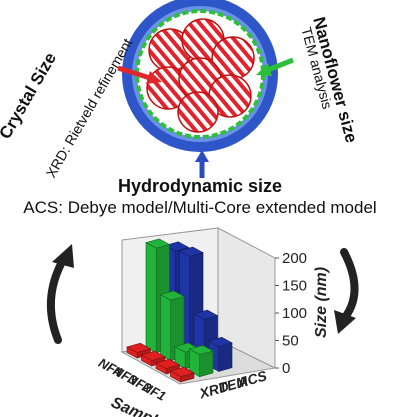  Describe the element at coordinates (294, 313) in the screenshot. I see `z-tick-label: 100` at that location.